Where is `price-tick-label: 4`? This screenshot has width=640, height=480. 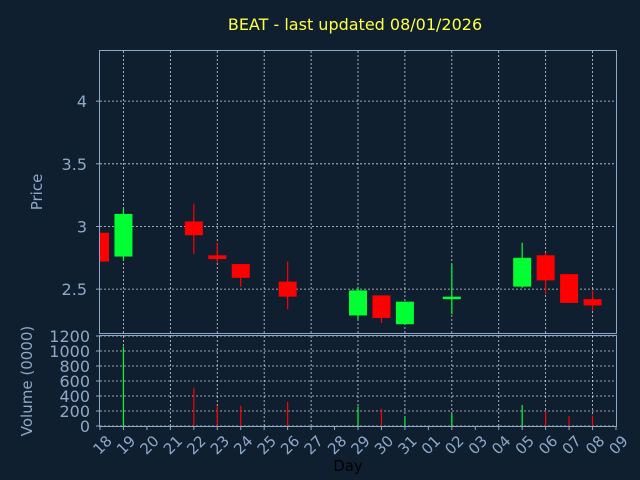
price-tick-label: 4 is located at coordinates (82, 101).